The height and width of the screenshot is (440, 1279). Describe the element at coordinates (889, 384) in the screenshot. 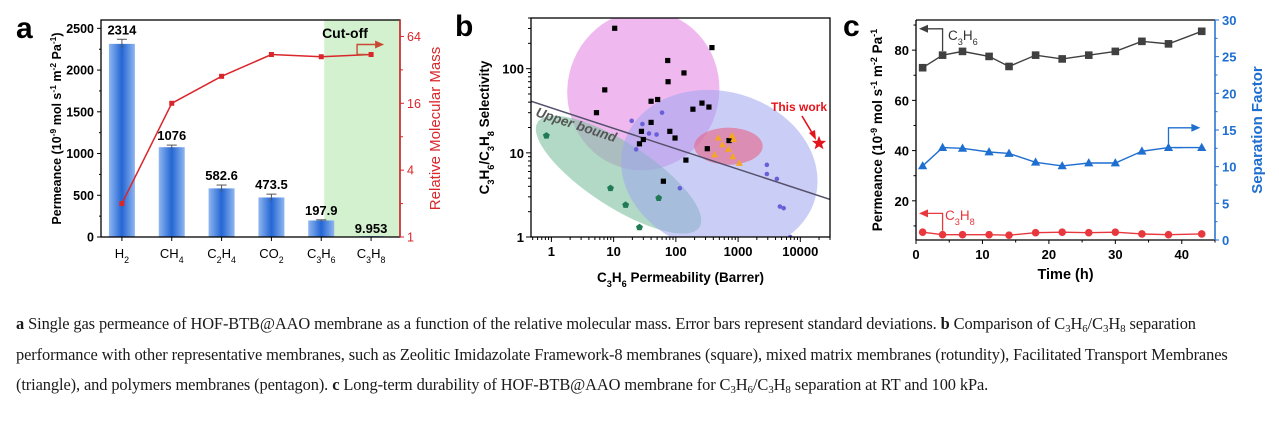

I see `caption-text: separation at RT and 100 kPa.` at that location.